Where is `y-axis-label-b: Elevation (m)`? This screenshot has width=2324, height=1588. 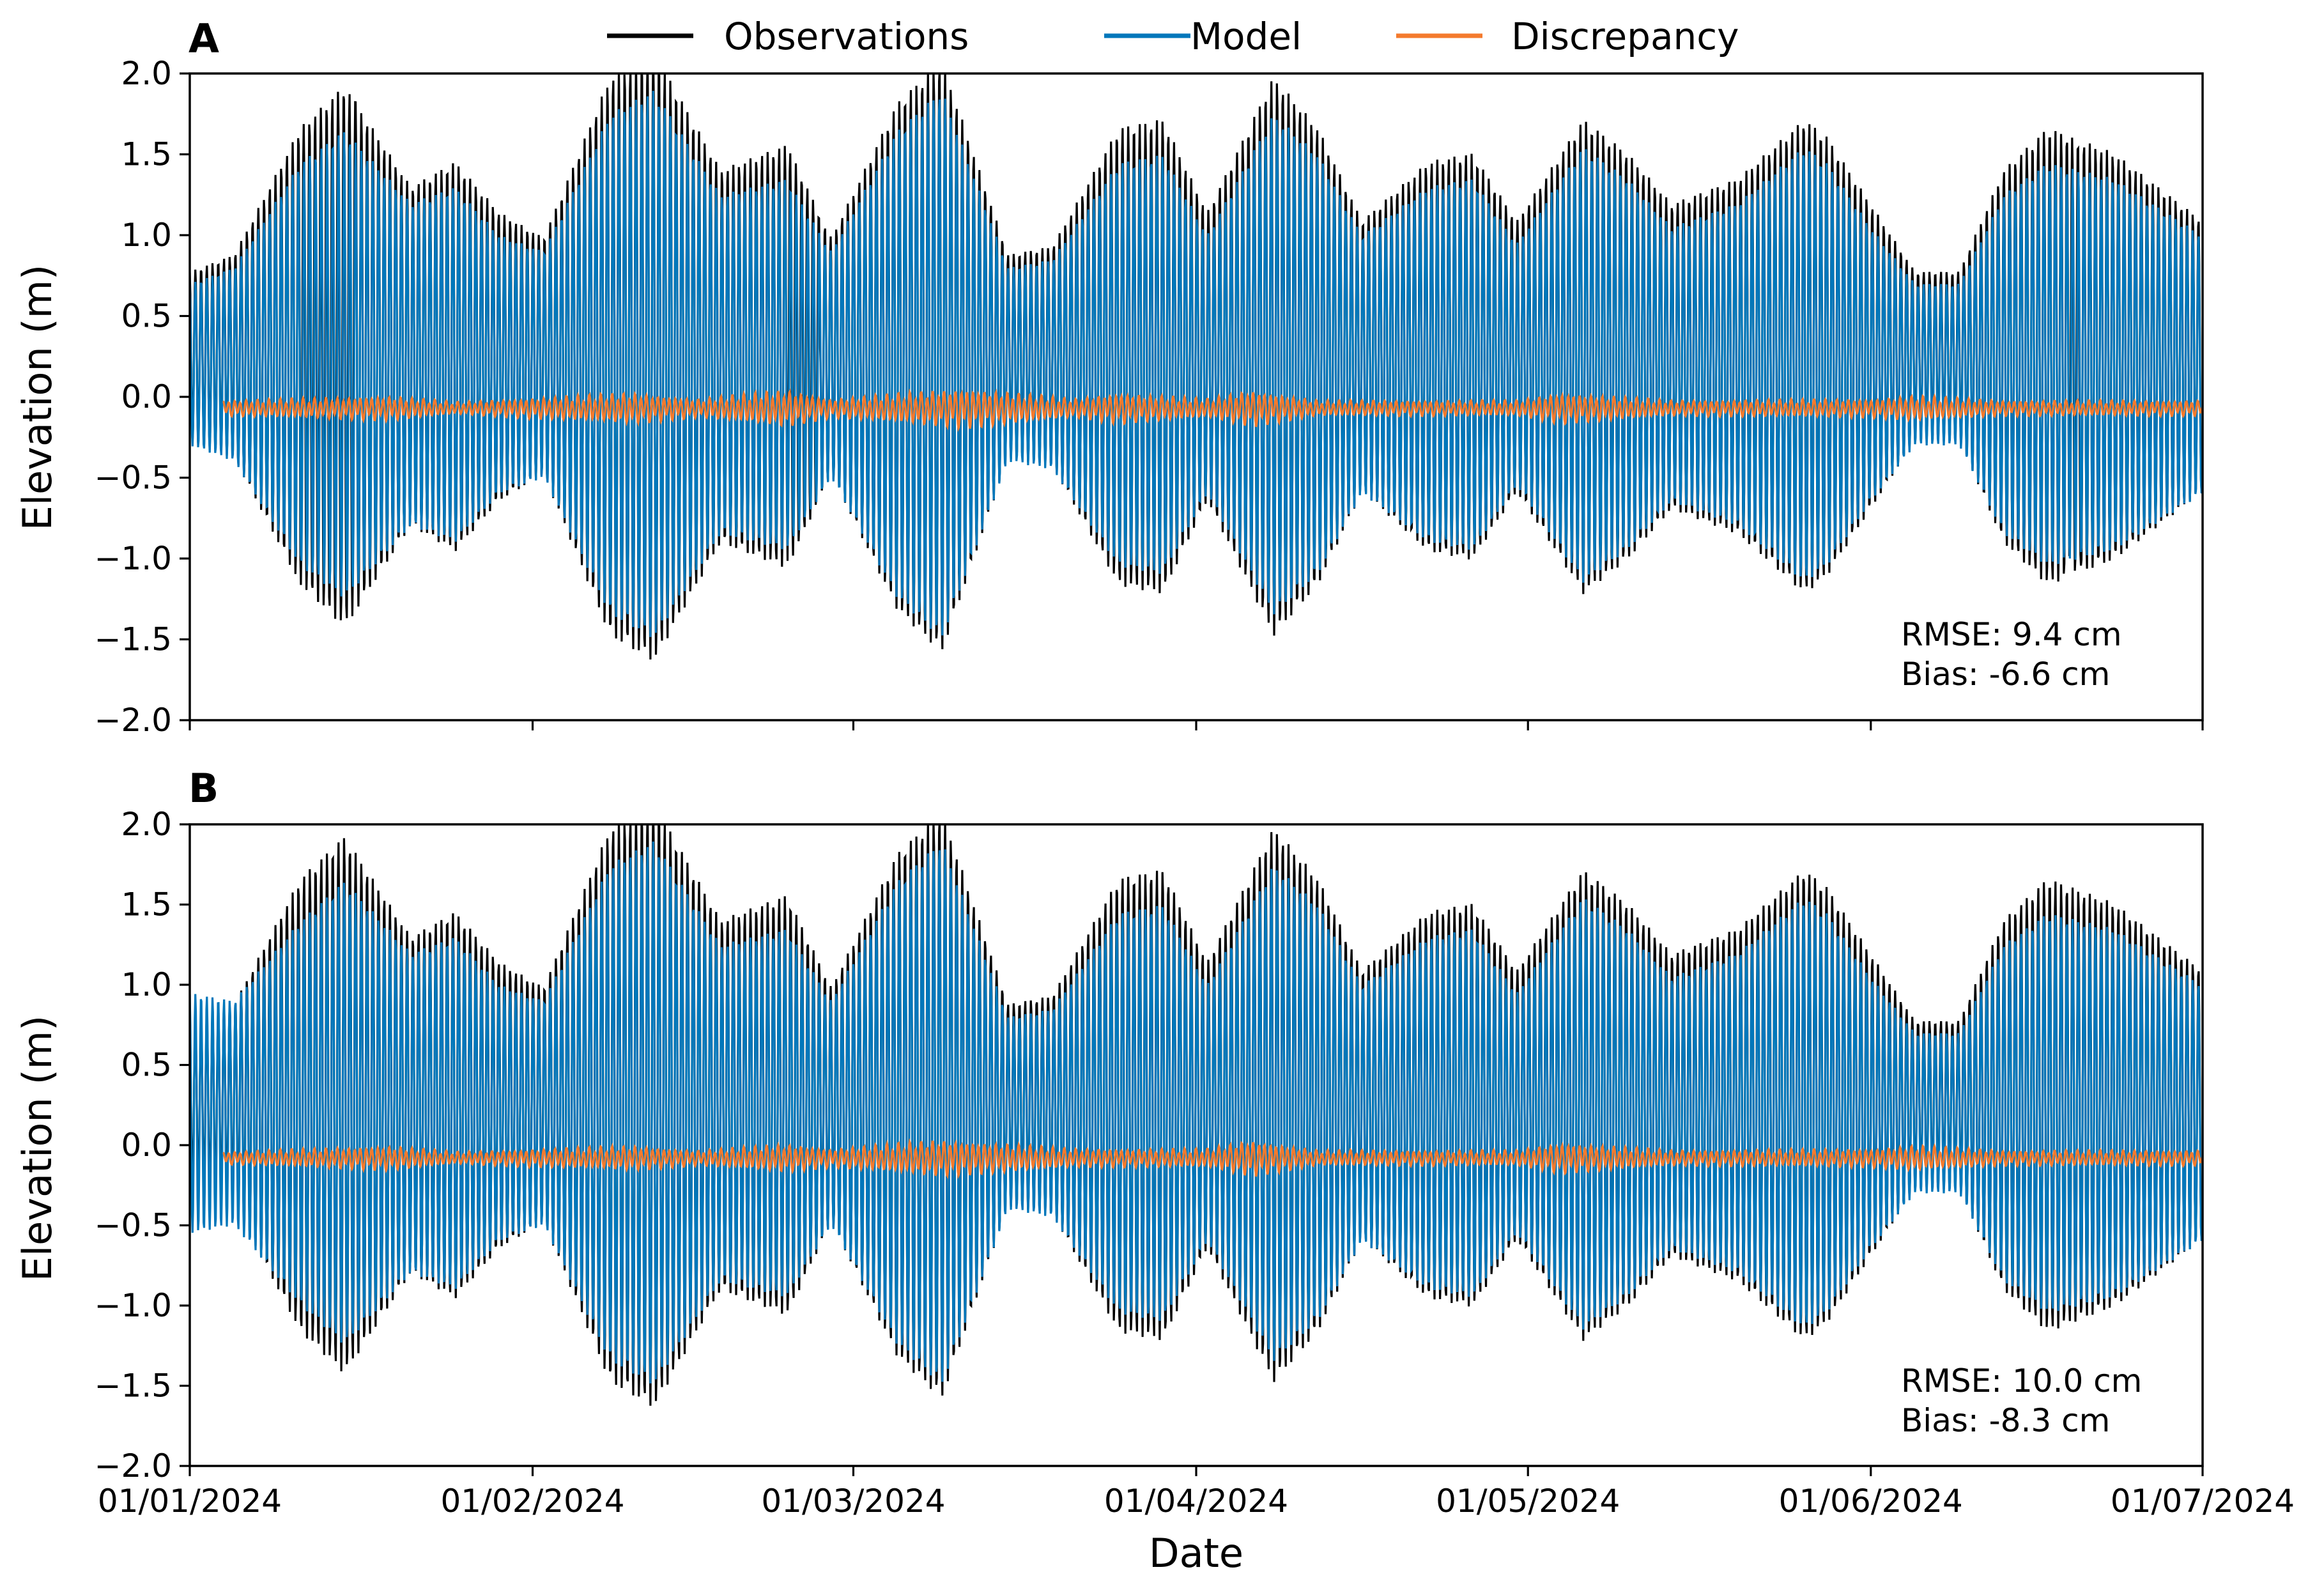
y-axis-label-b: Elevation (m) is located at coordinates (37, 1148).